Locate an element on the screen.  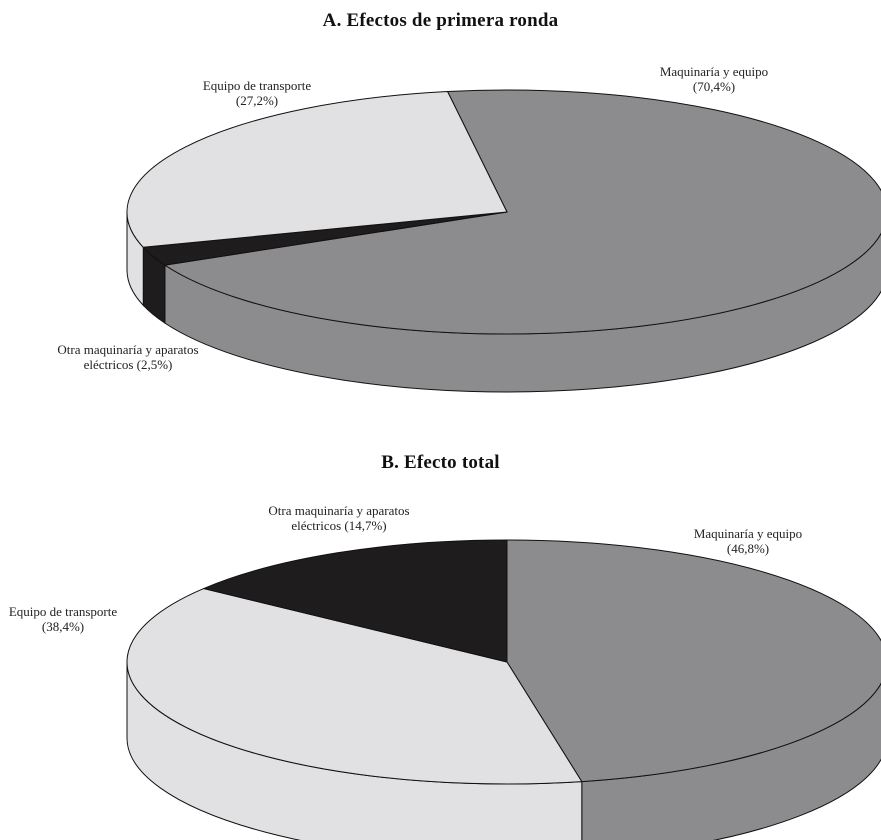
pie-slice-maquinaria-y-equipo is located at coordinates (693, 661).